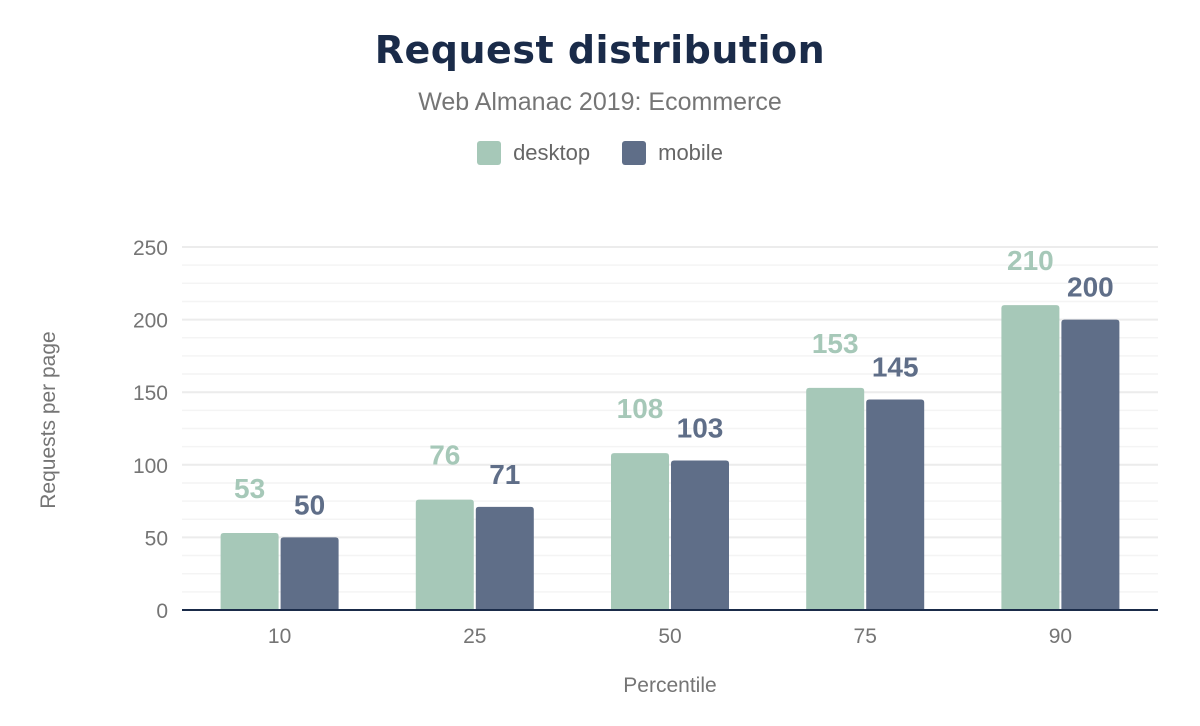 The height and width of the screenshot is (726, 1200). Describe the element at coordinates (600, 102) in the screenshot. I see `chart-subtitle: Web Almanac 2019: Ecommerce` at that location.